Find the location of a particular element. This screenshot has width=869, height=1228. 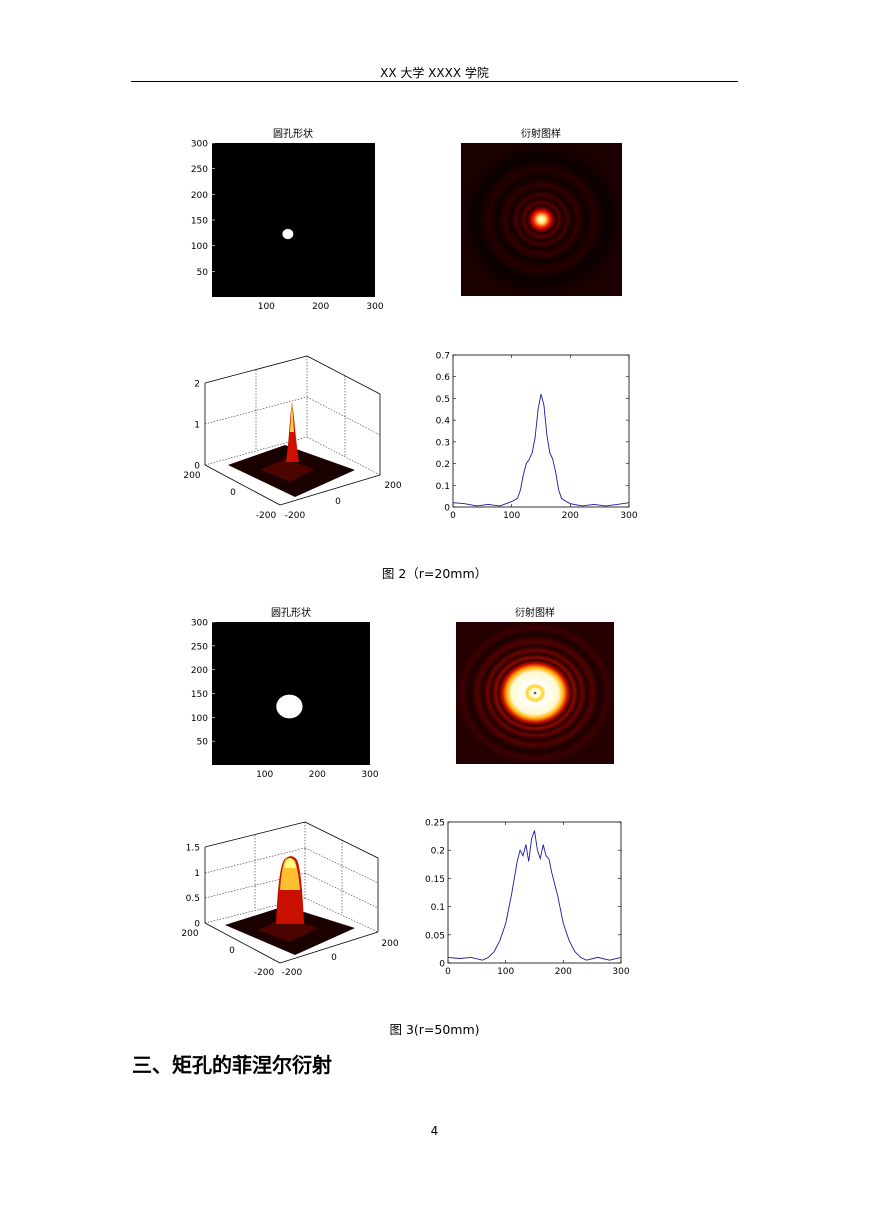

figure-caption: 图 2（r=20mm） is located at coordinates (434, 573).